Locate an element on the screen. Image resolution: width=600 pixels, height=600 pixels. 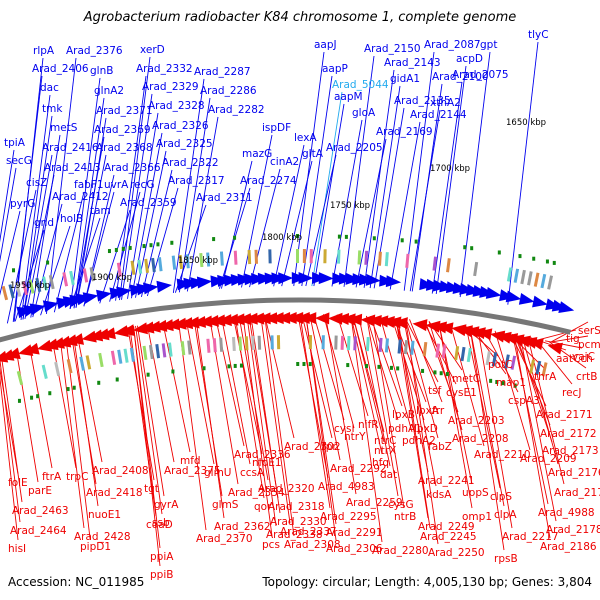
forward-gene-arrow is located at coordinates (373, 279).